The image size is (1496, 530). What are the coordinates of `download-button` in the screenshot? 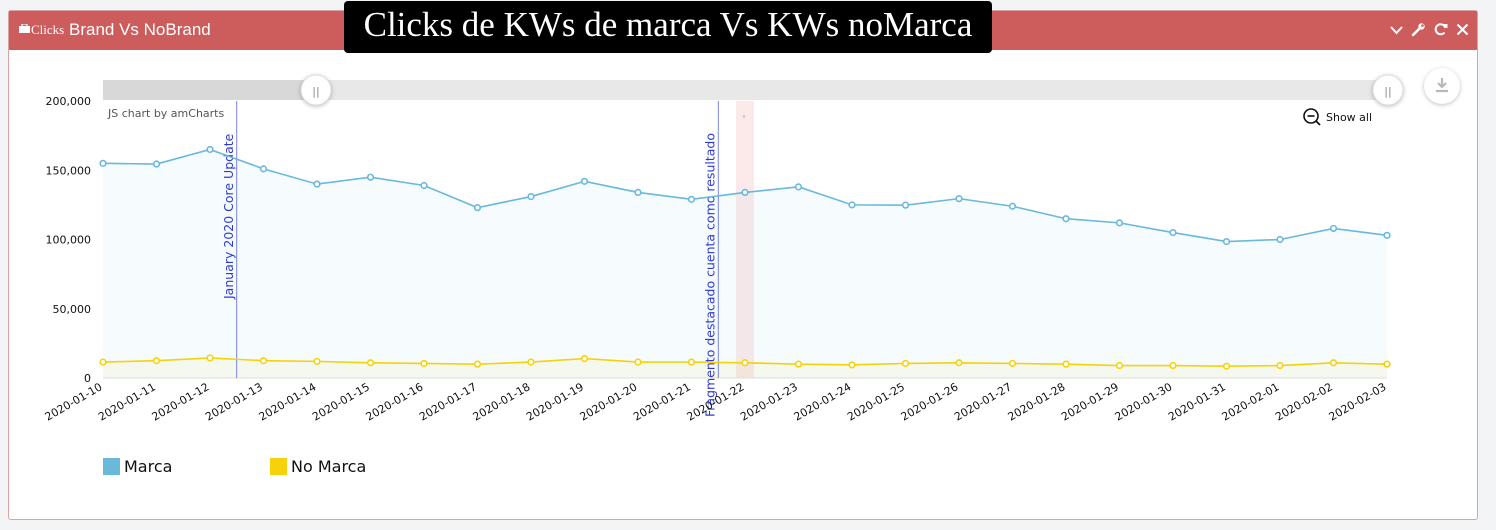 It's located at (1442, 86).